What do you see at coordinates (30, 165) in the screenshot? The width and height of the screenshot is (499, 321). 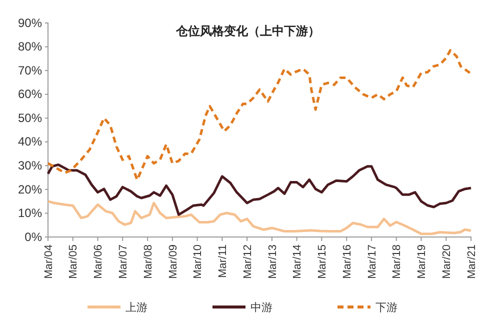 I see `y-tick-label: 30%` at bounding box center [30, 165].